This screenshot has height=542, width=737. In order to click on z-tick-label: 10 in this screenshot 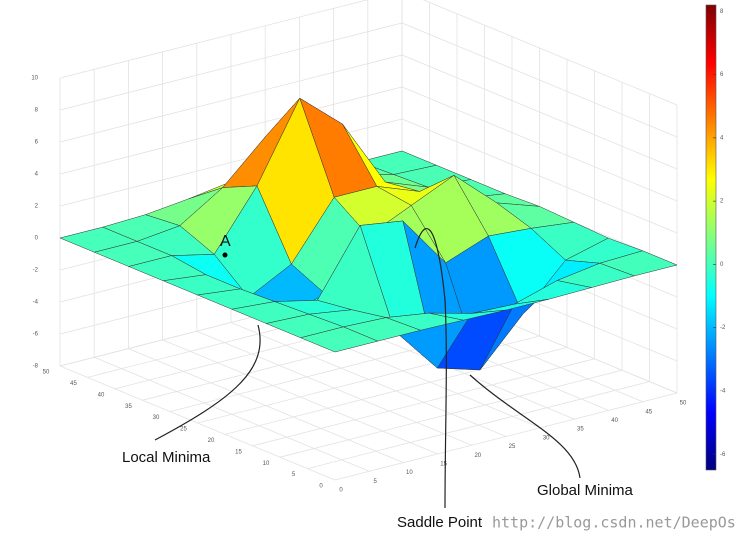, I will do `click(34, 79)`.